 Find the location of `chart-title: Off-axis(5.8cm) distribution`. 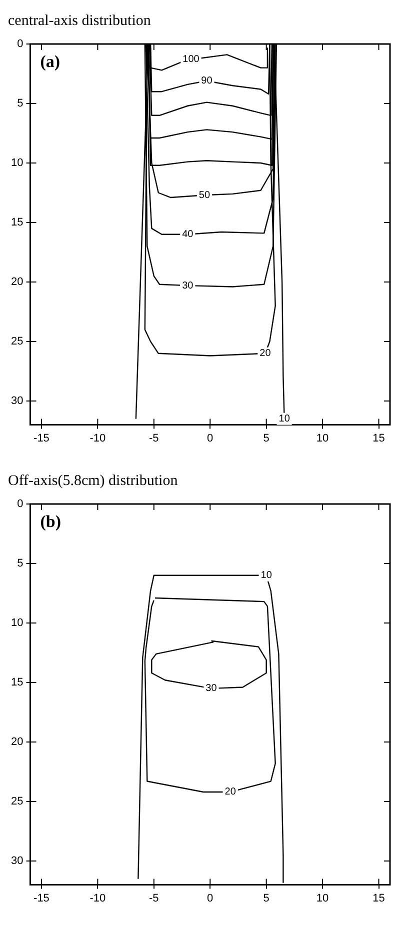

chart-title: Off-axis(5.8cm) distribution is located at coordinates (93, 480).